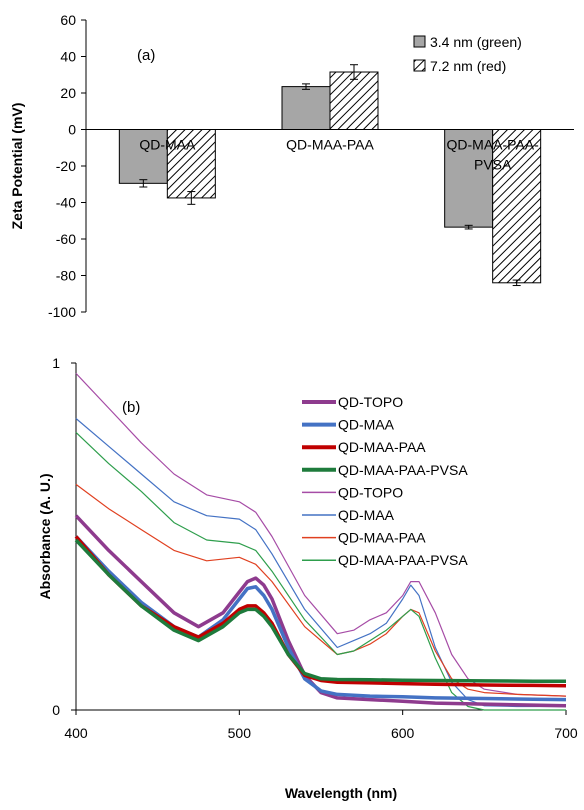 The image size is (584, 810). Describe the element at coordinates (467, 54) in the screenshot. I see `legend-a: 3.4 nm (green) 7.2 nm (red)` at that location.